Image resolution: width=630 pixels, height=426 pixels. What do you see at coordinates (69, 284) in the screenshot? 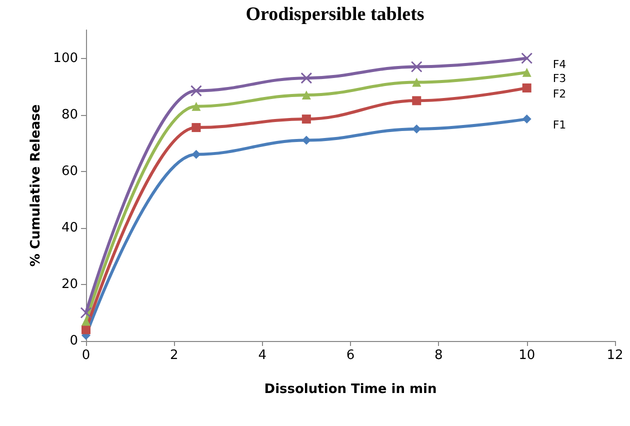
I see `y-tick-label: 20` at bounding box center [69, 284].